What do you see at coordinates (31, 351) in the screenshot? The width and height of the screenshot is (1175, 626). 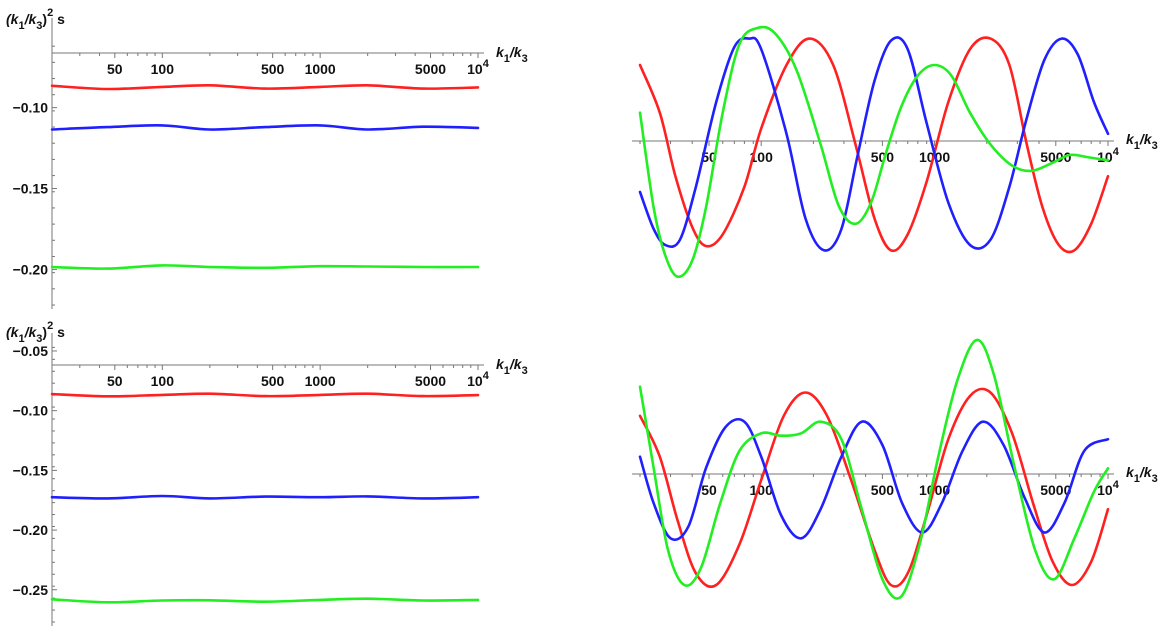 I see `y-tick-label: −0.05` at bounding box center [31, 351].